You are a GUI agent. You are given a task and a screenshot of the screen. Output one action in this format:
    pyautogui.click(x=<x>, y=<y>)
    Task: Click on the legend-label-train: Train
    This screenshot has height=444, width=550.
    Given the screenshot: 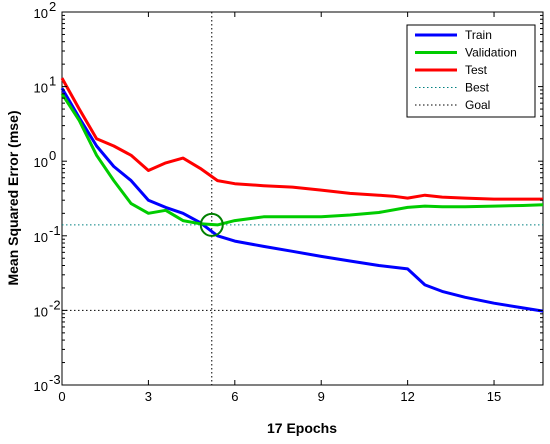 What is the action you would take?
    pyautogui.click(x=478, y=35)
    